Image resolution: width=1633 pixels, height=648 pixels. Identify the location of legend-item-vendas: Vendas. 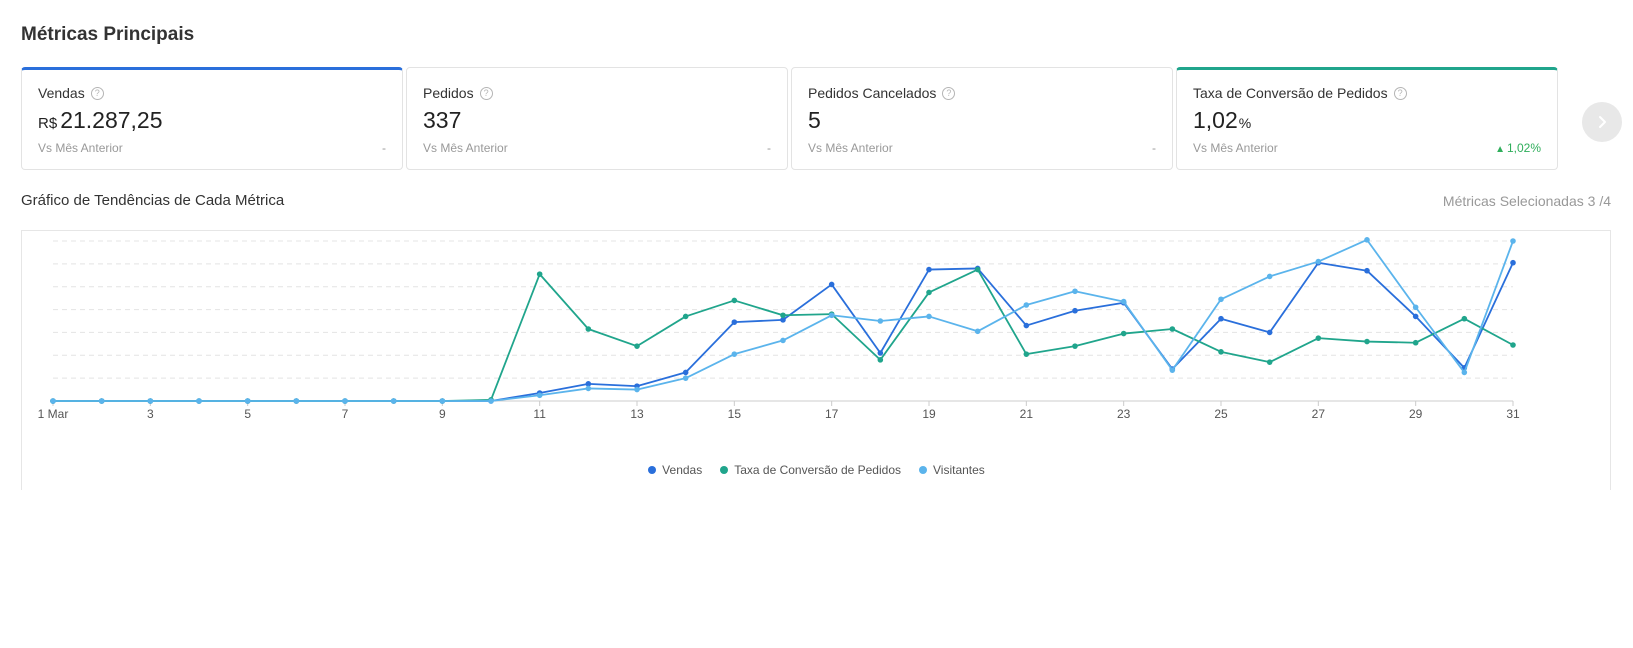
(675, 470).